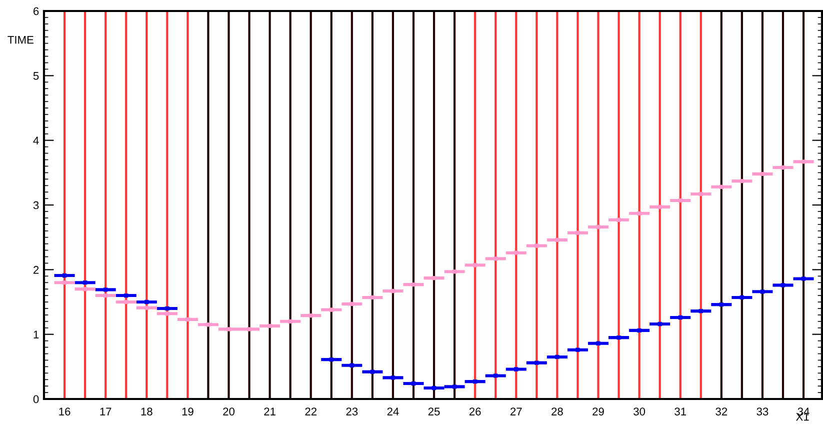 Image resolution: width=823 pixels, height=425 pixels. What do you see at coordinates (36, 76) in the screenshot?
I see `y-tick-label: 5` at bounding box center [36, 76].